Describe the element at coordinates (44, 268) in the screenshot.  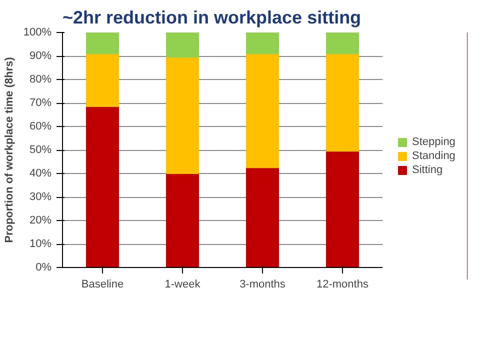
I see `y-tick-label: 0%` at that location.